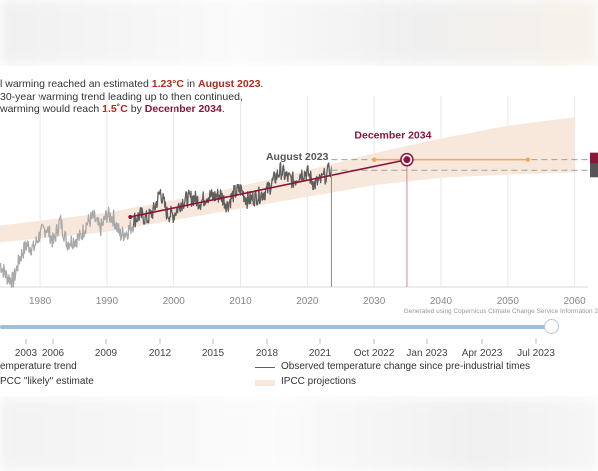  Describe the element at coordinates (47, 381) in the screenshot. I see `legend-likely: PCC "likely" estimate` at that location.